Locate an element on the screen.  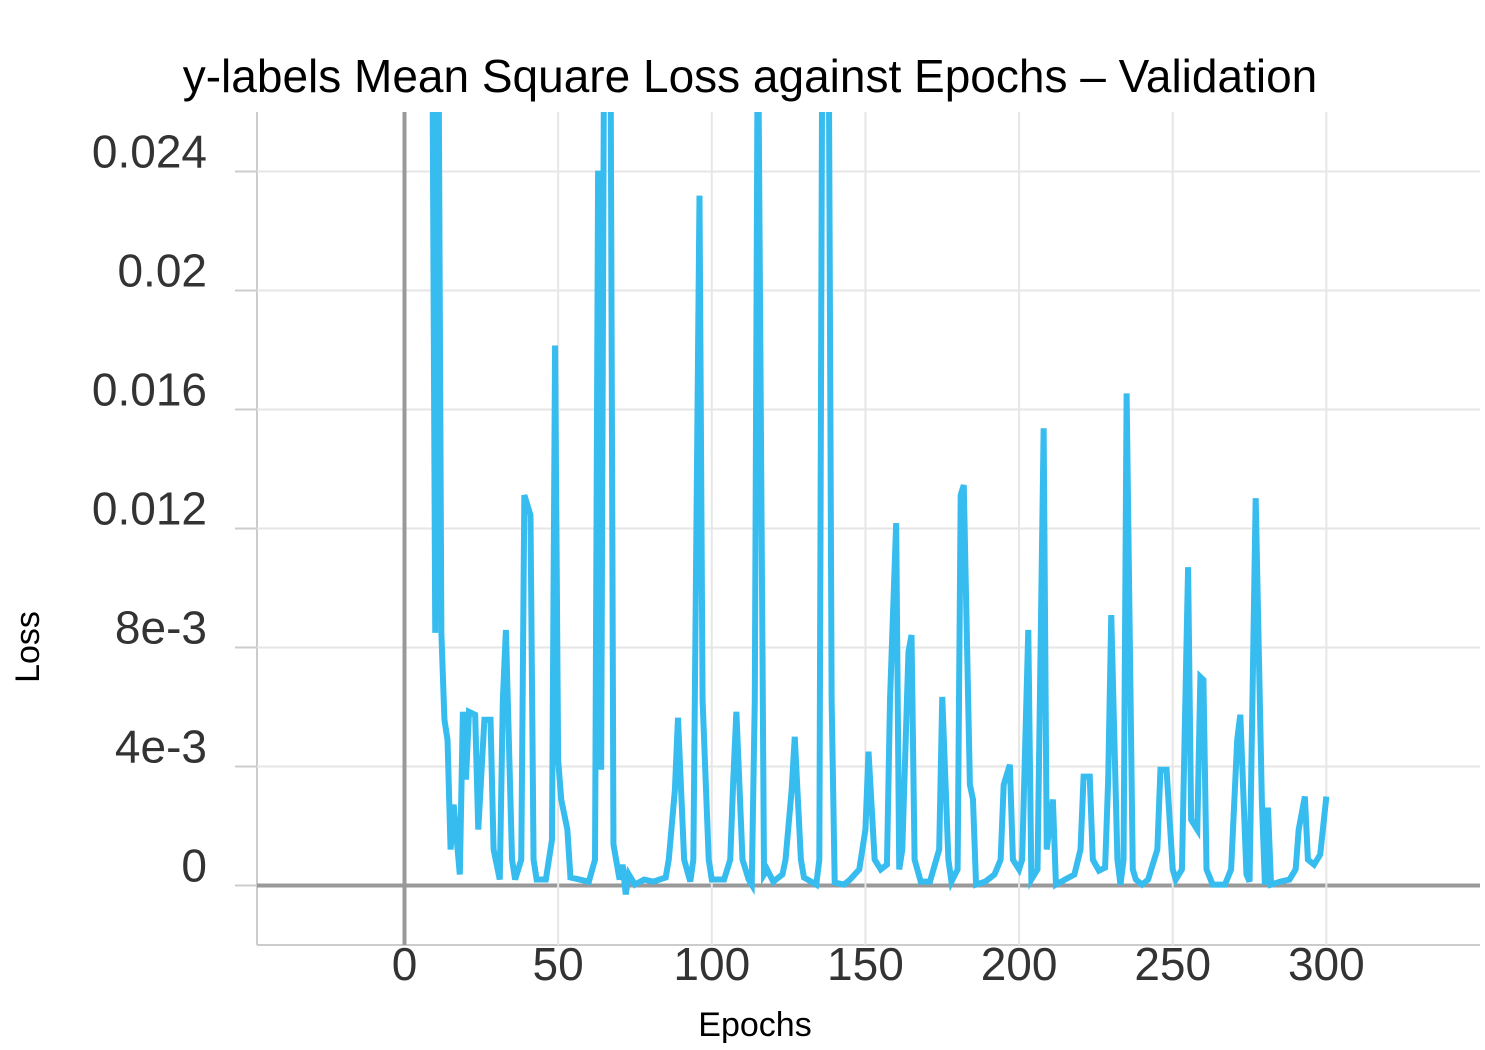
x-tick-label: 50 is located at coordinates (558, 964).